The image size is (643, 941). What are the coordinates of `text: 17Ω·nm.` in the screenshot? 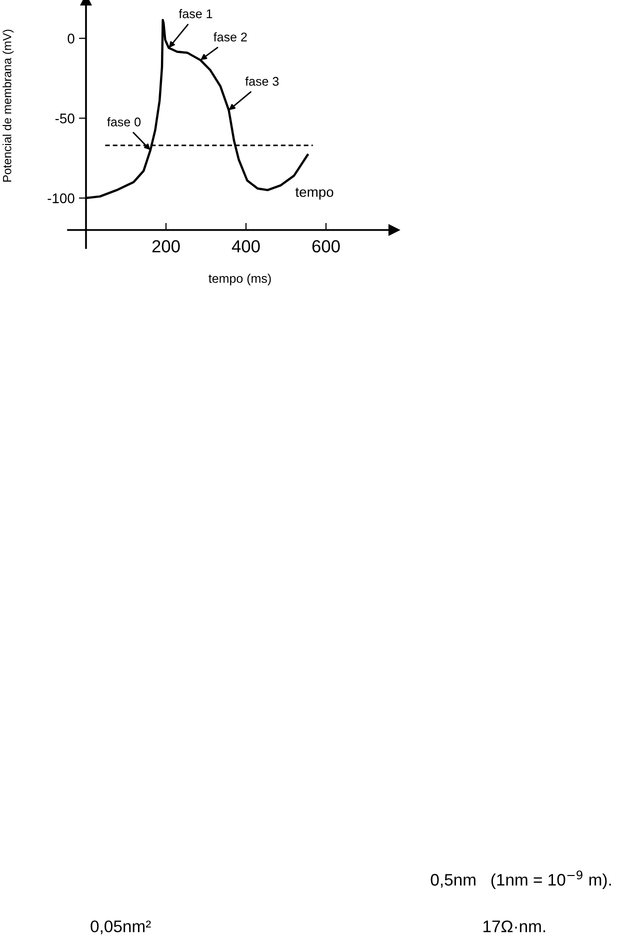 It's located at (515, 926).